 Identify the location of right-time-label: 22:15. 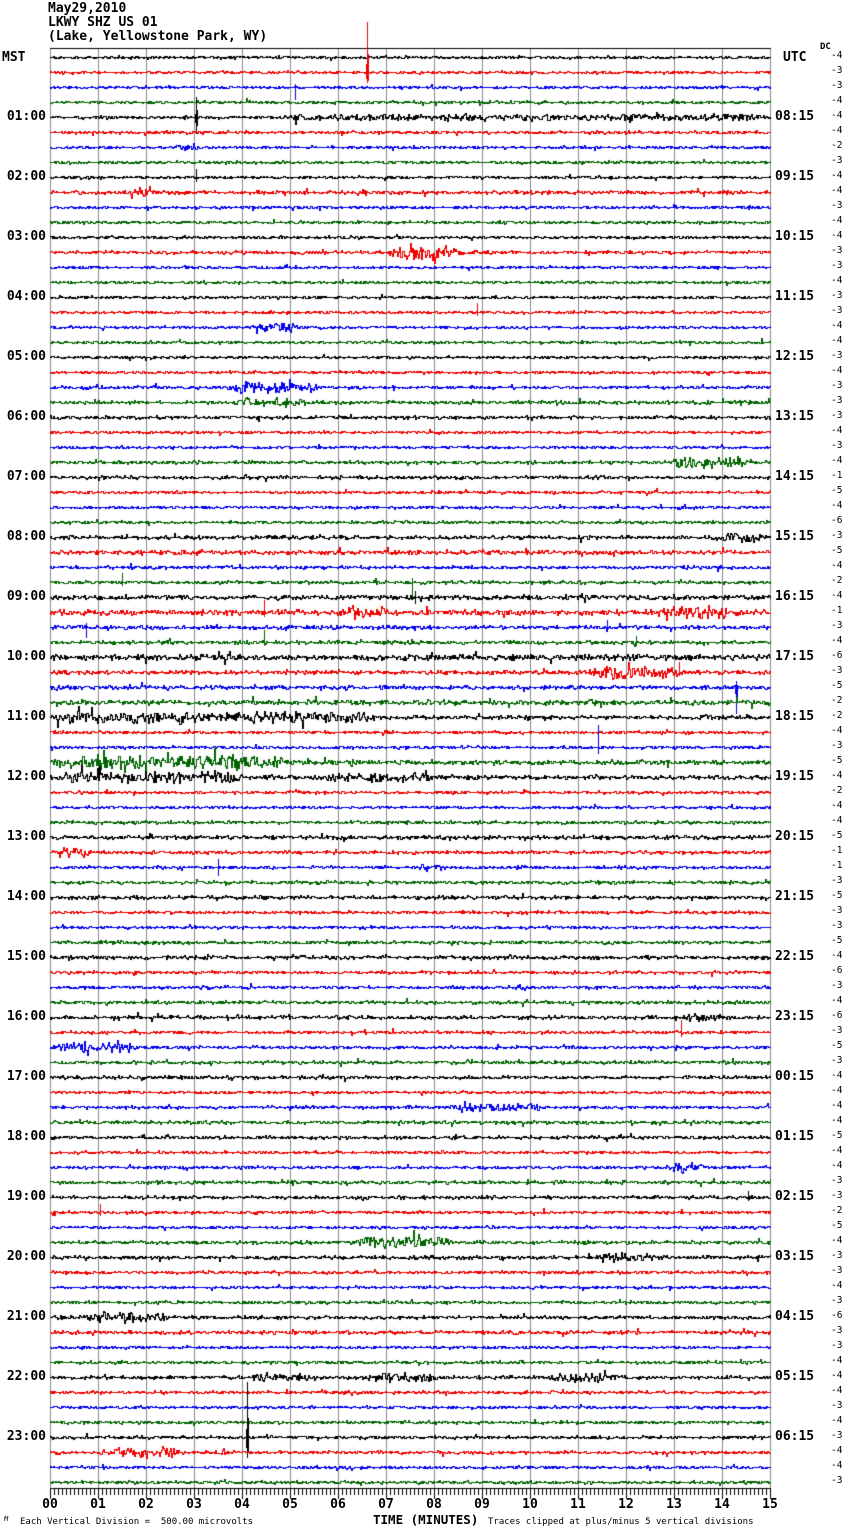
(795, 956).